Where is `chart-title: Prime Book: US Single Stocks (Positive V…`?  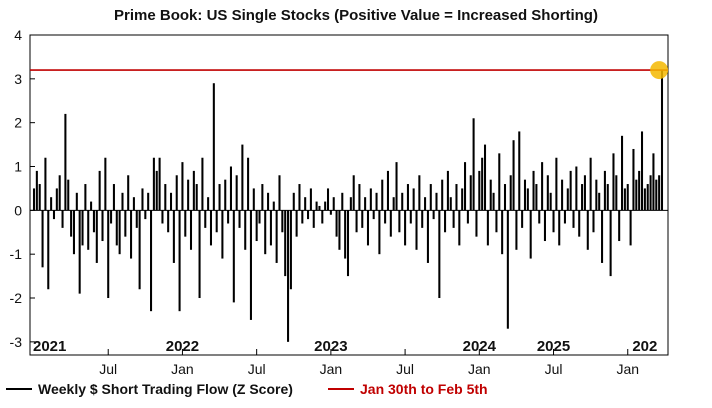
chart-title: Prime Book: US Single Stocks (Positive V… is located at coordinates (356, 15).